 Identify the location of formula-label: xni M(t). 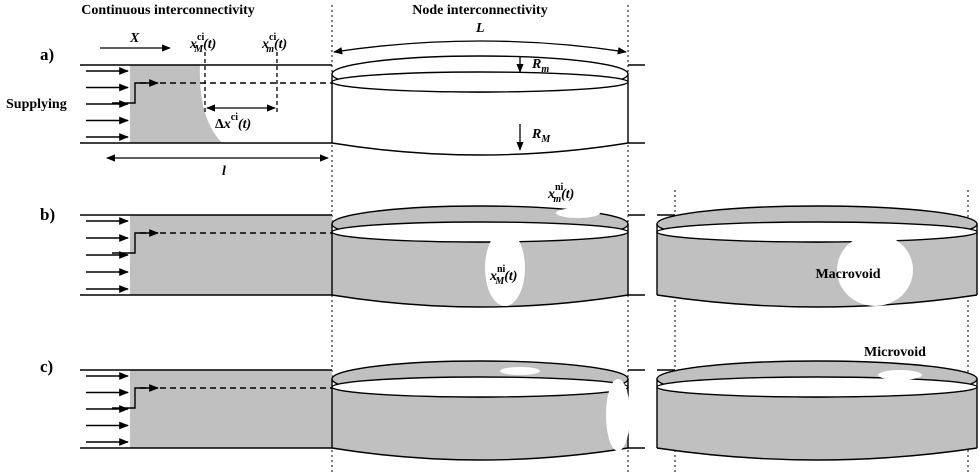
(503, 275).